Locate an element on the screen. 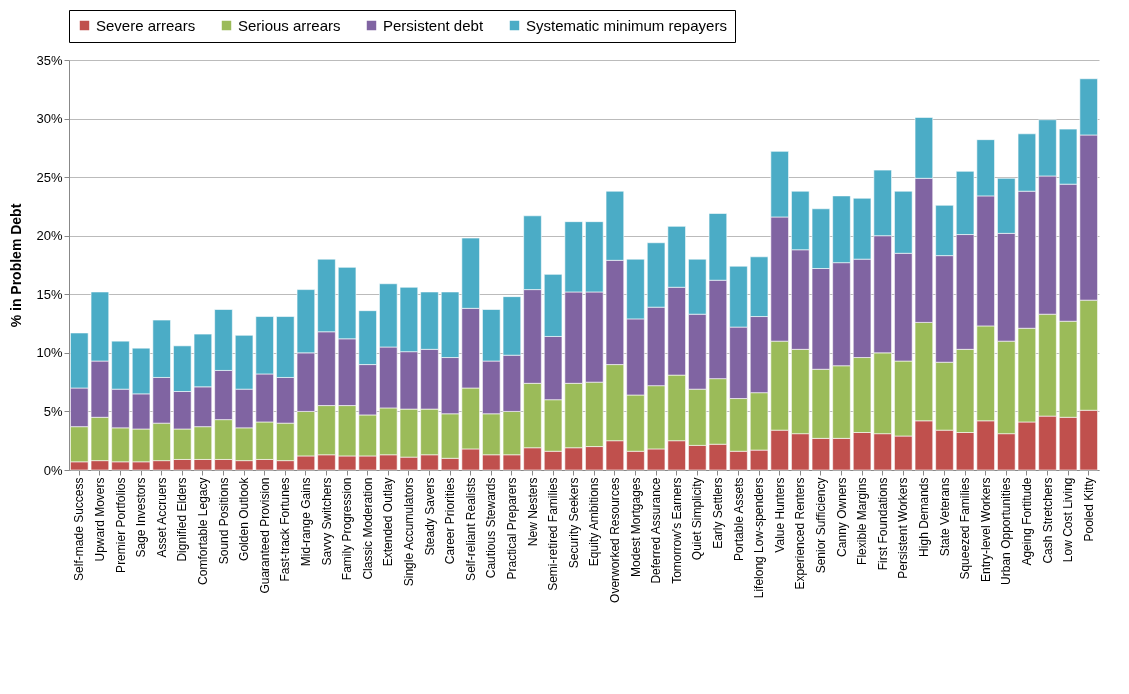  x-tick-label: Persistent Workers is located at coordinates (903, 528).